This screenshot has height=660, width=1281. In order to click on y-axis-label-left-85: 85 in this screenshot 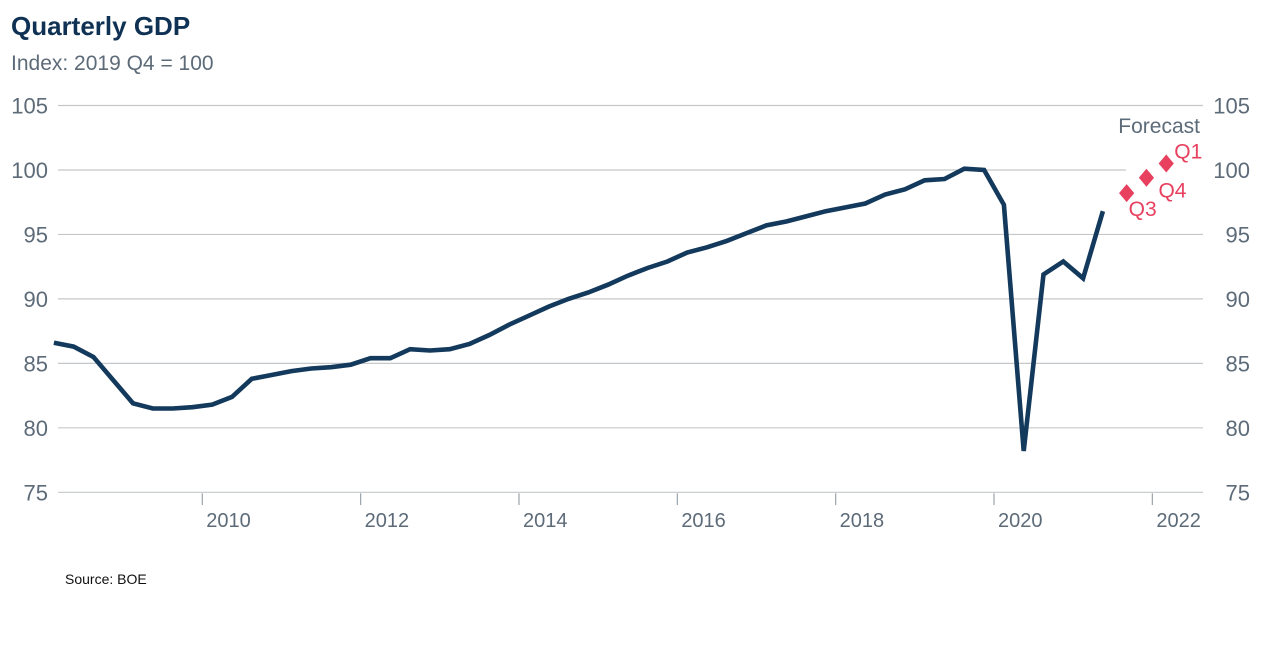, I will do `click(36, 363)`.